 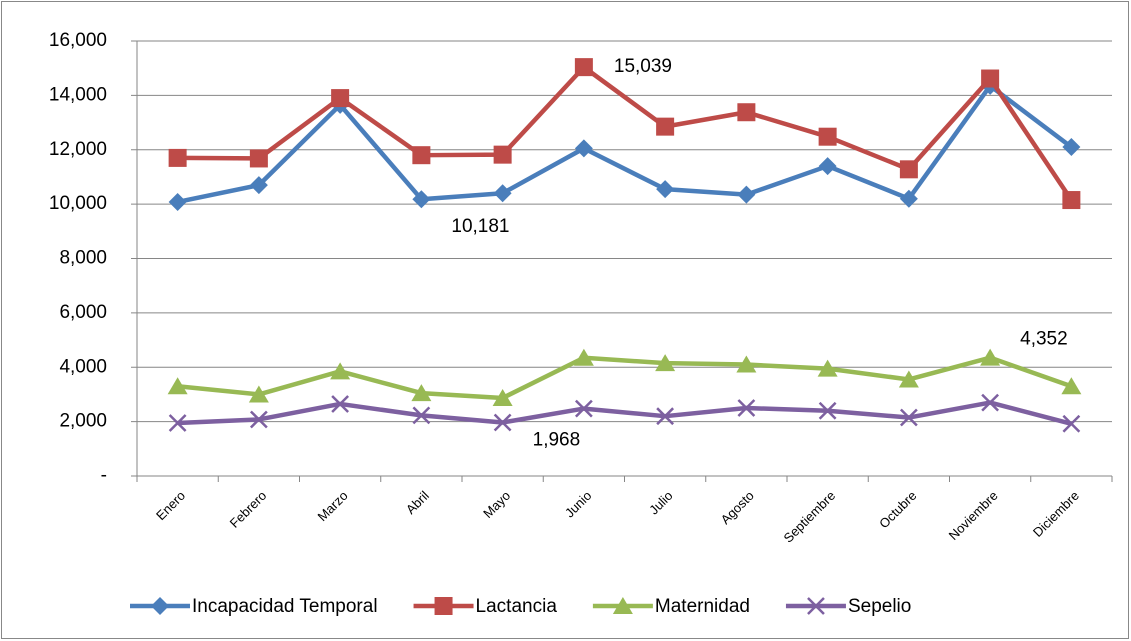 I want to click on data-label: 4,352, so click(x=1044, y=339).